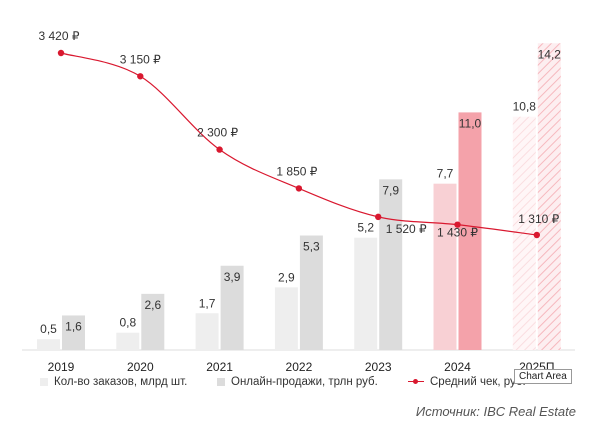  What do you see at coordinates (48, 344) in the screenshot?
I see `bar-orders-2019` at bounding box center [48, 344].